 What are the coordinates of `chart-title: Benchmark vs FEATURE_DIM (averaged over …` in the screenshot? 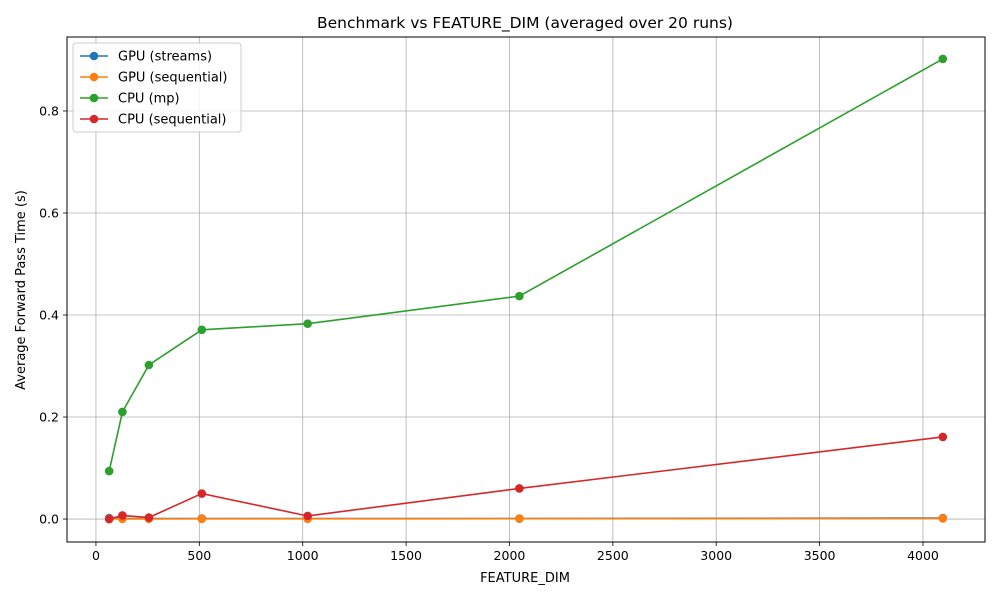 It's located at (525, 23).